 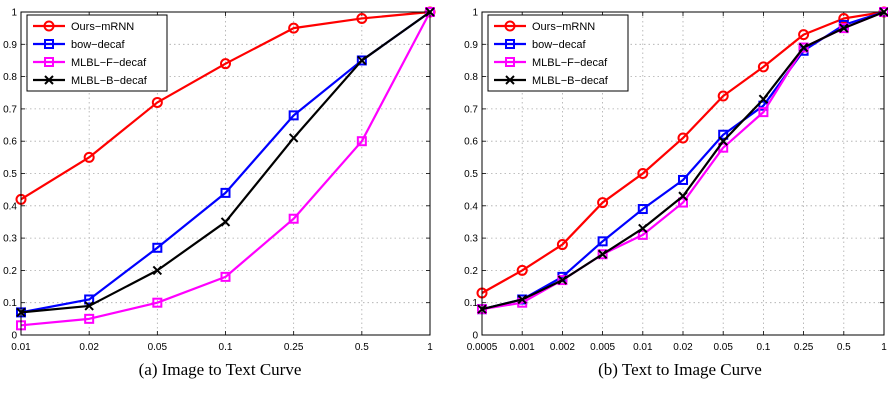 What do you see at coordinates (570, 81) in the screenshot?
I see `legend-label: MLBL−B−decaf` at bounding box center [570, 81].